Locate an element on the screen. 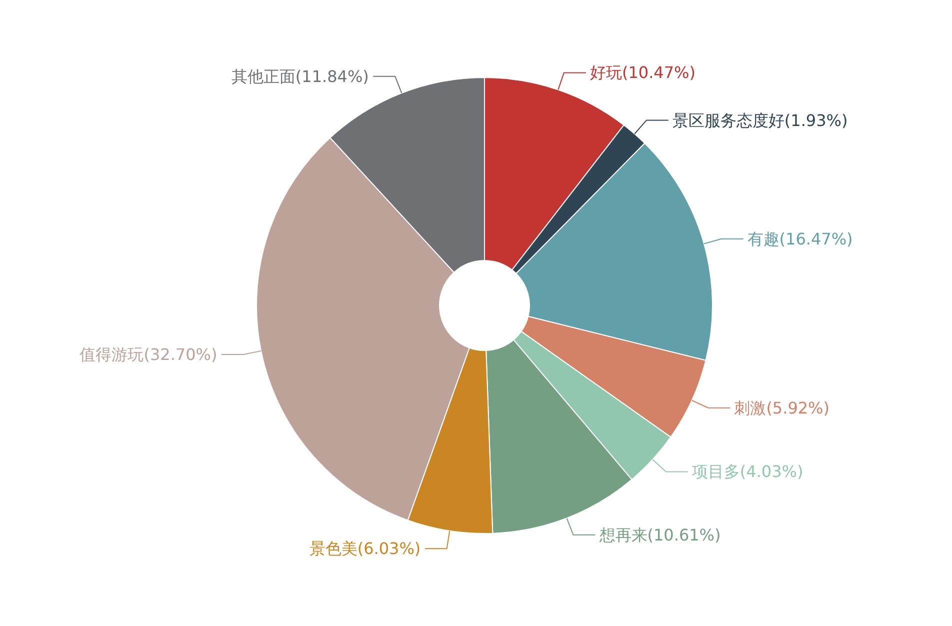 The width and height of the screenshot is (952, 626). data-label: (16.47%) is located at coordinates (816, 238).